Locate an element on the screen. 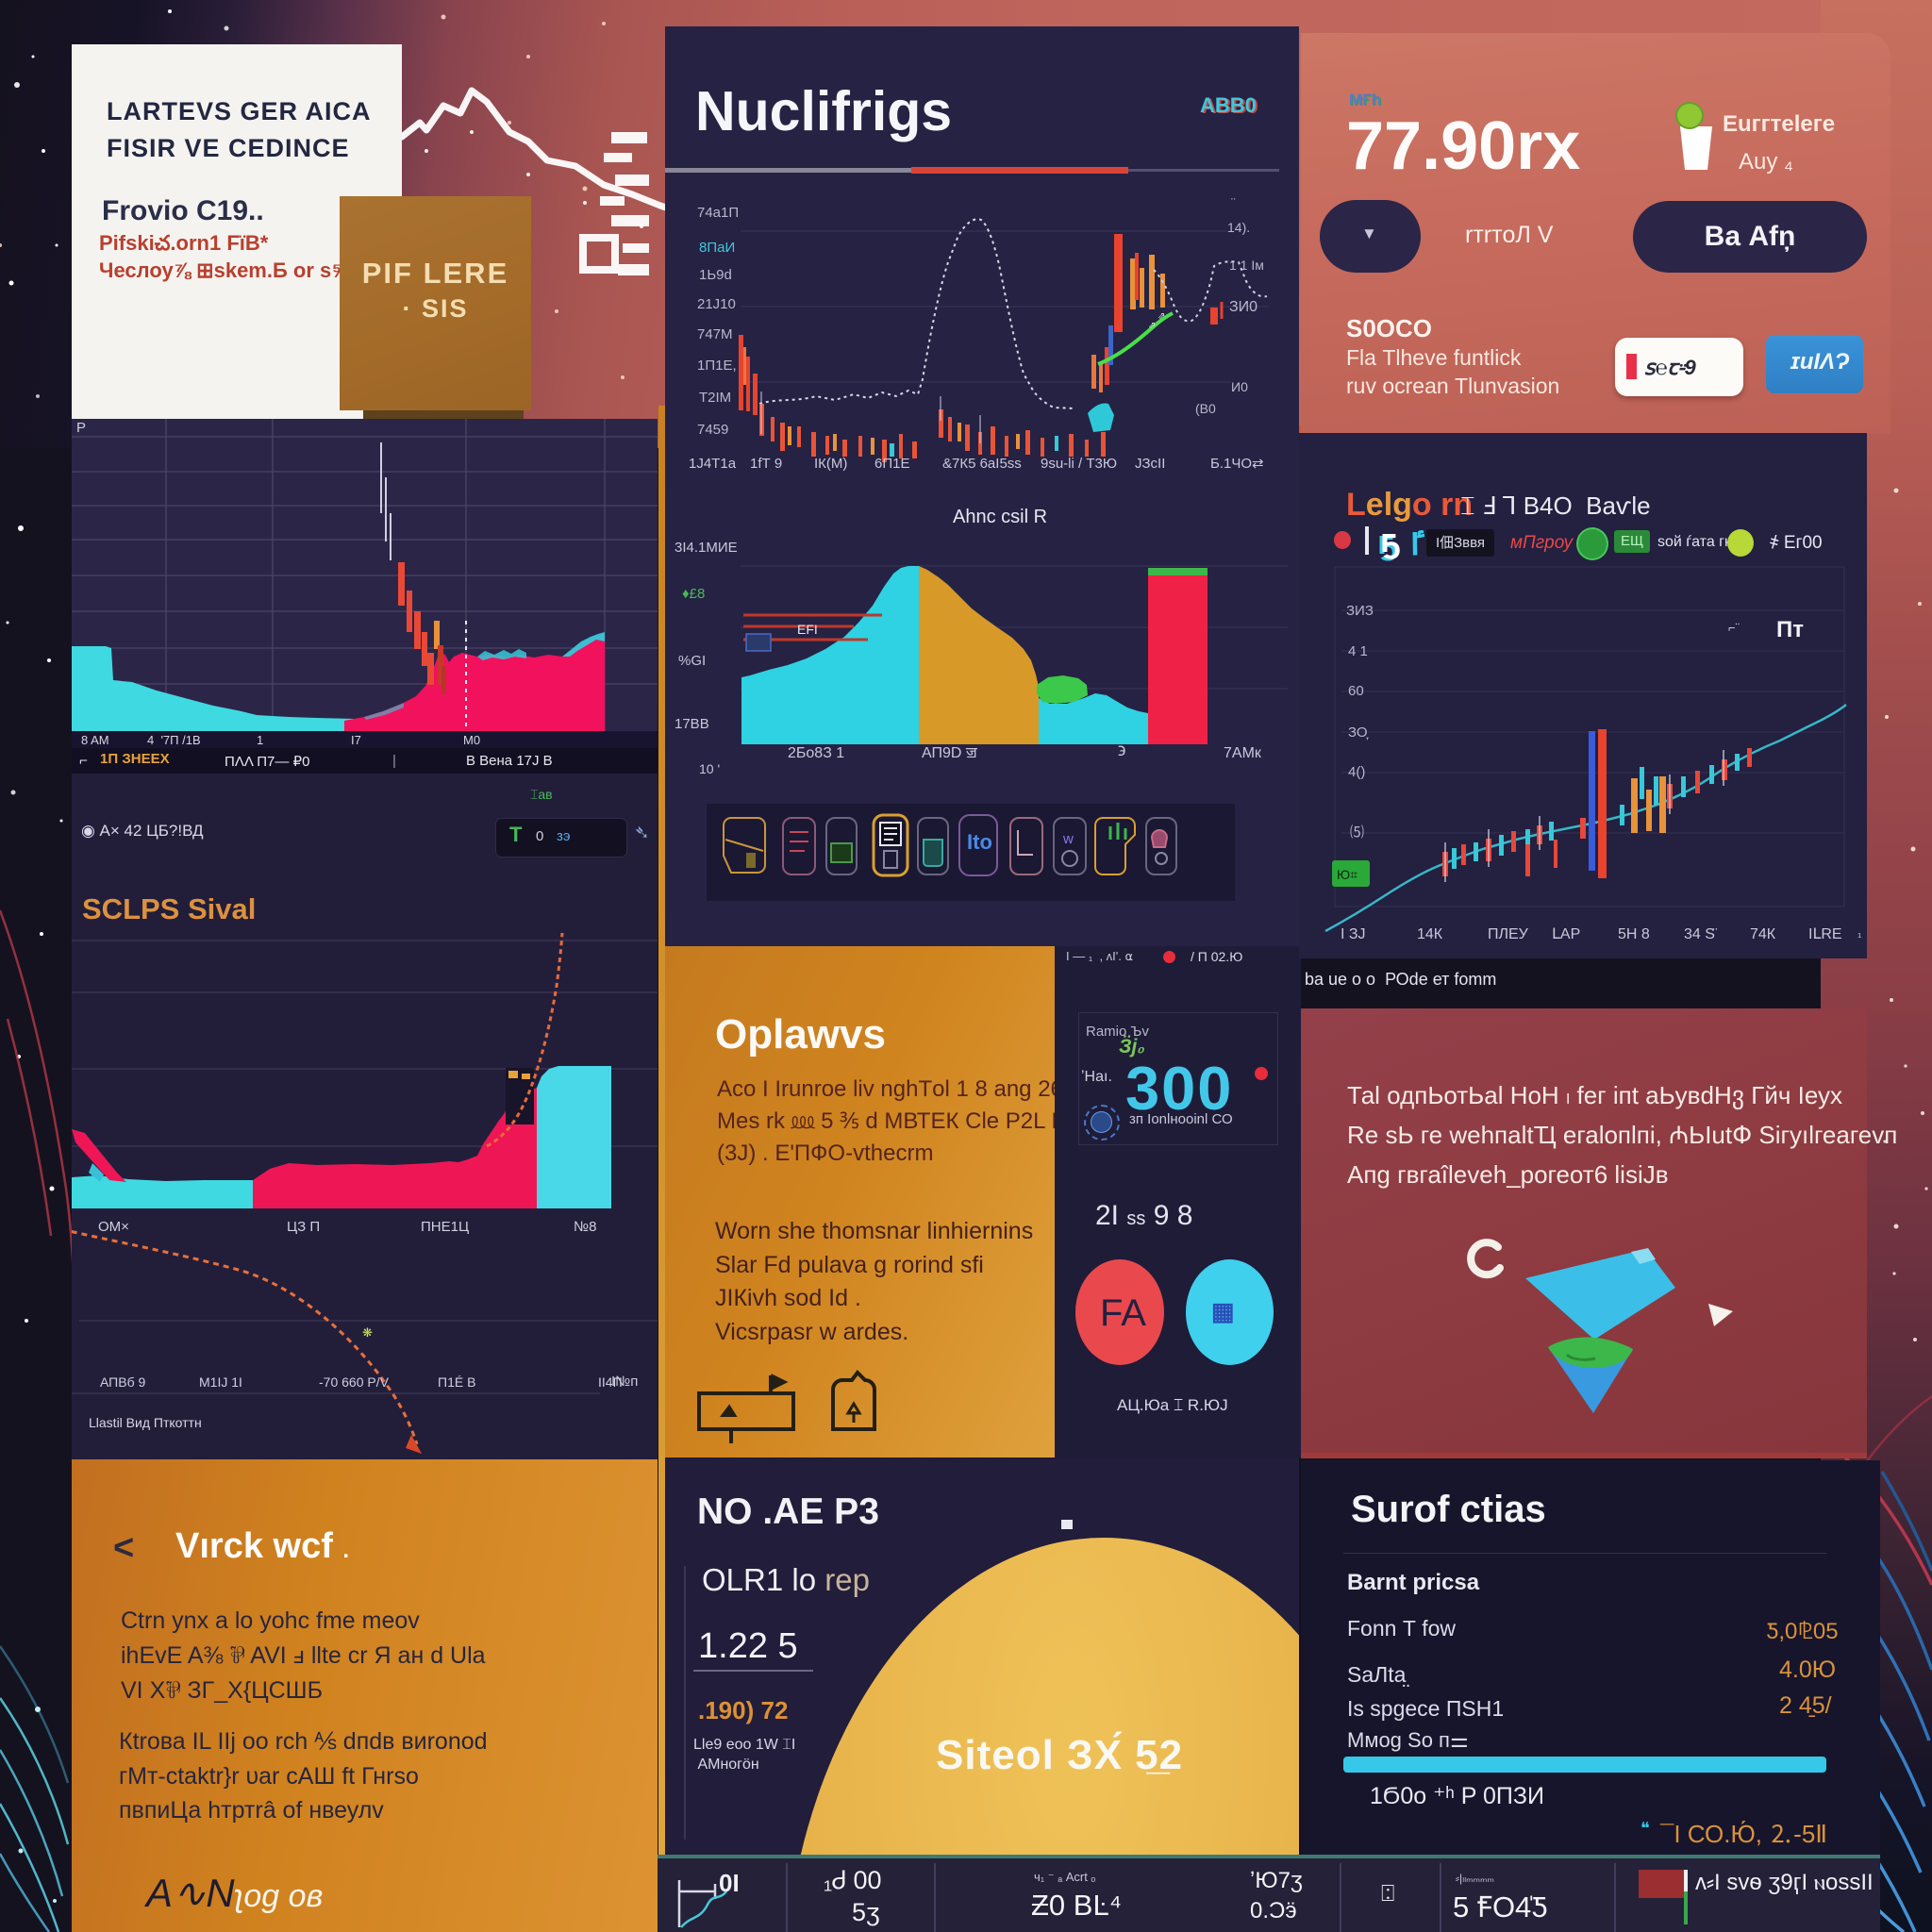 This screenshot has width=1932, height=1932. svg-text: Ito is located at coordinates (979, 842).